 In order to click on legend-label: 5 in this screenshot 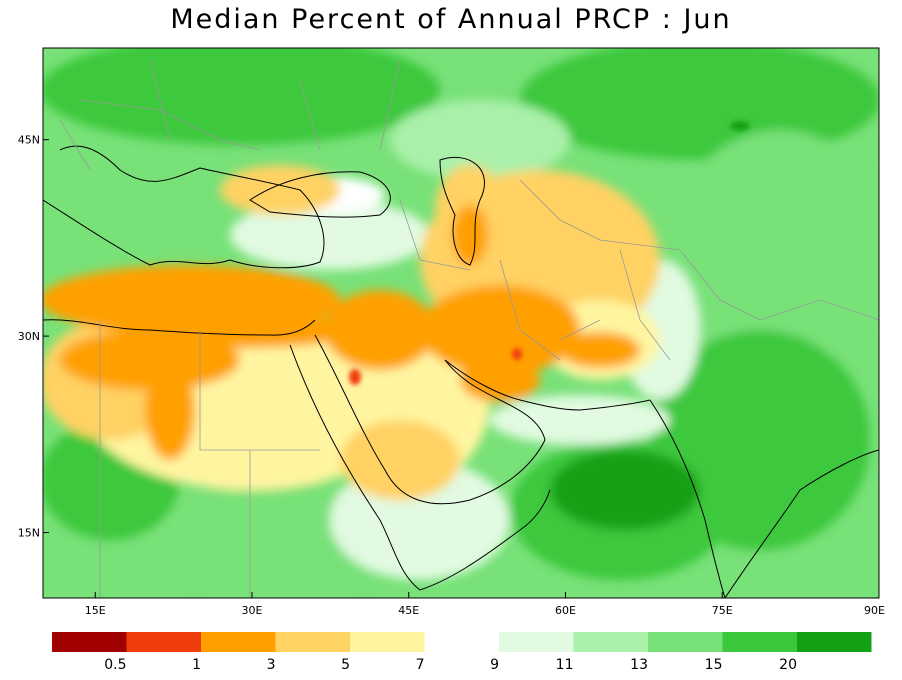, I will do `click(345, 665)`.